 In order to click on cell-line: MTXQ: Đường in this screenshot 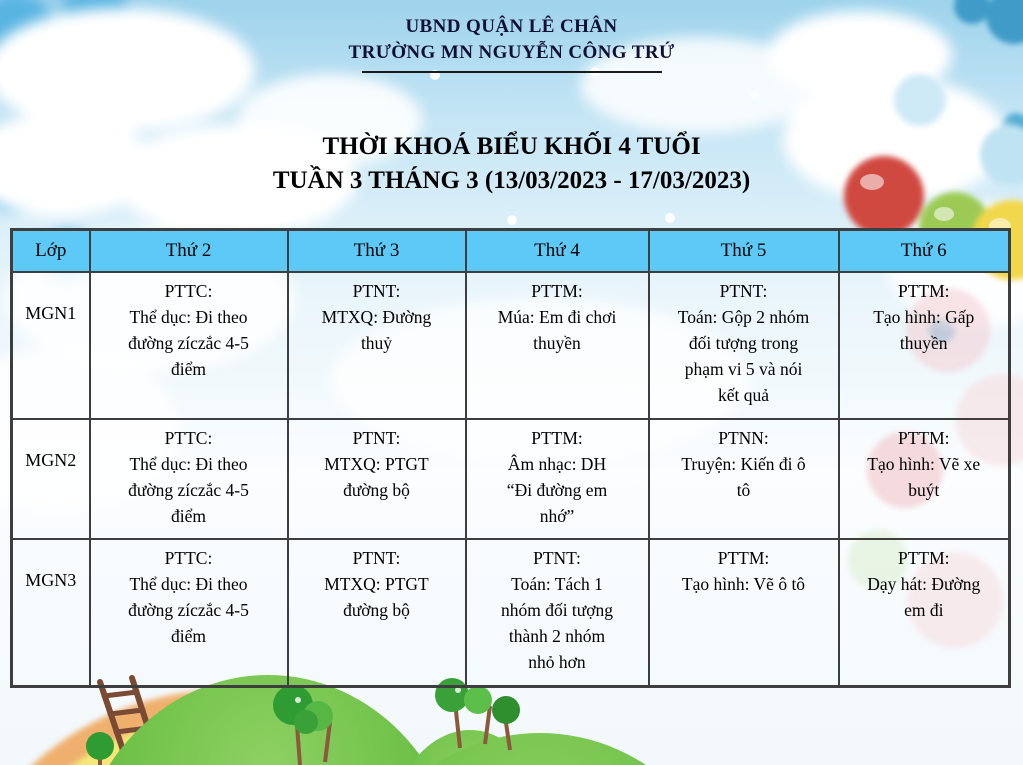, I will do `click(376, 317)`.